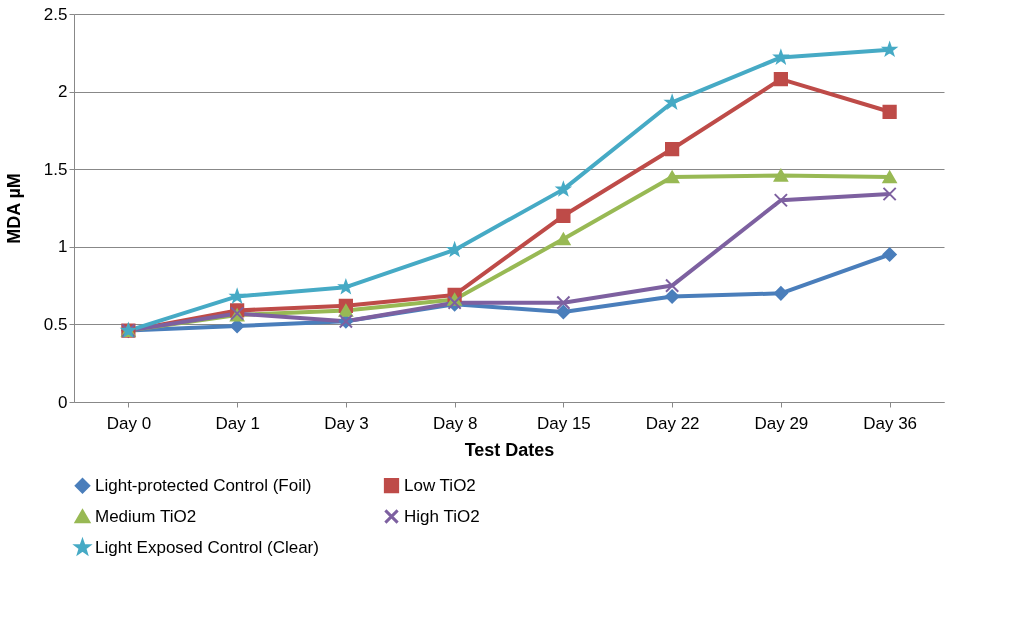 The width and height of the screenshot is (1028, 633). What do you see at coordinates (129, 423) in the screenshot?
I see `x-tick-label: Day 0` at bounding box center [129, 423].